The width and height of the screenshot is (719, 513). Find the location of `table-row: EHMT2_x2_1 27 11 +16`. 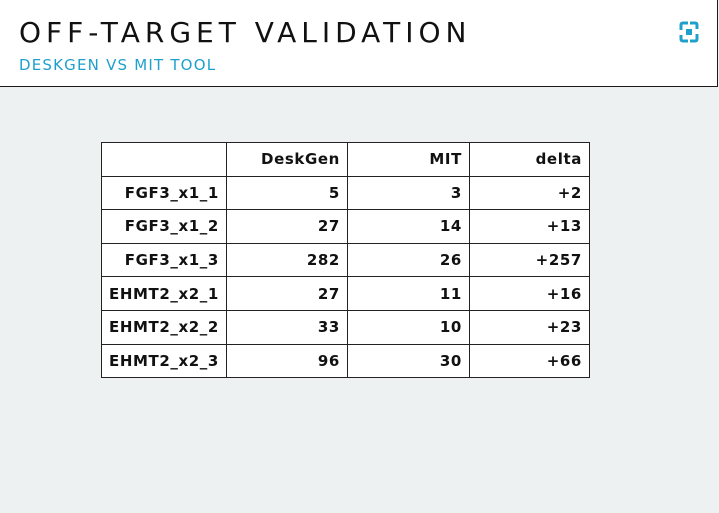

table-row: EHMT2_x2_1 27 11 +16 is located at coordinates (345, 293).